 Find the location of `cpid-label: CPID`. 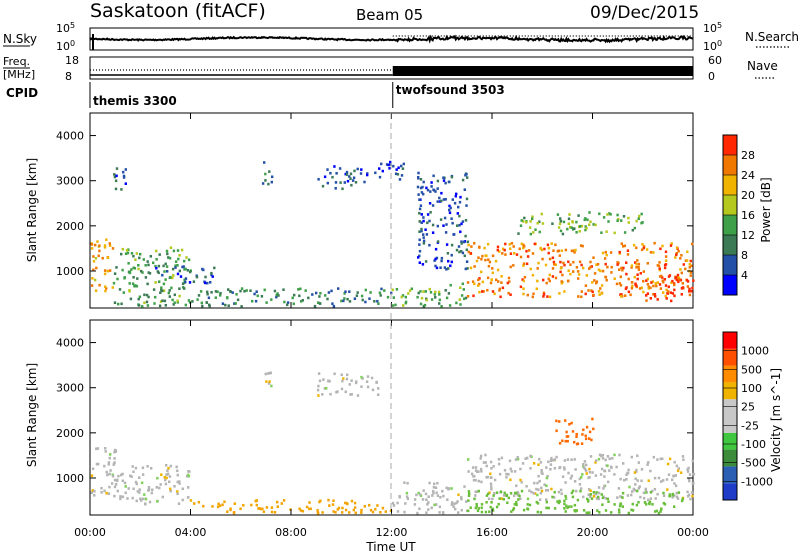

cpid-label: CPID is located at coordinates (22, 93).